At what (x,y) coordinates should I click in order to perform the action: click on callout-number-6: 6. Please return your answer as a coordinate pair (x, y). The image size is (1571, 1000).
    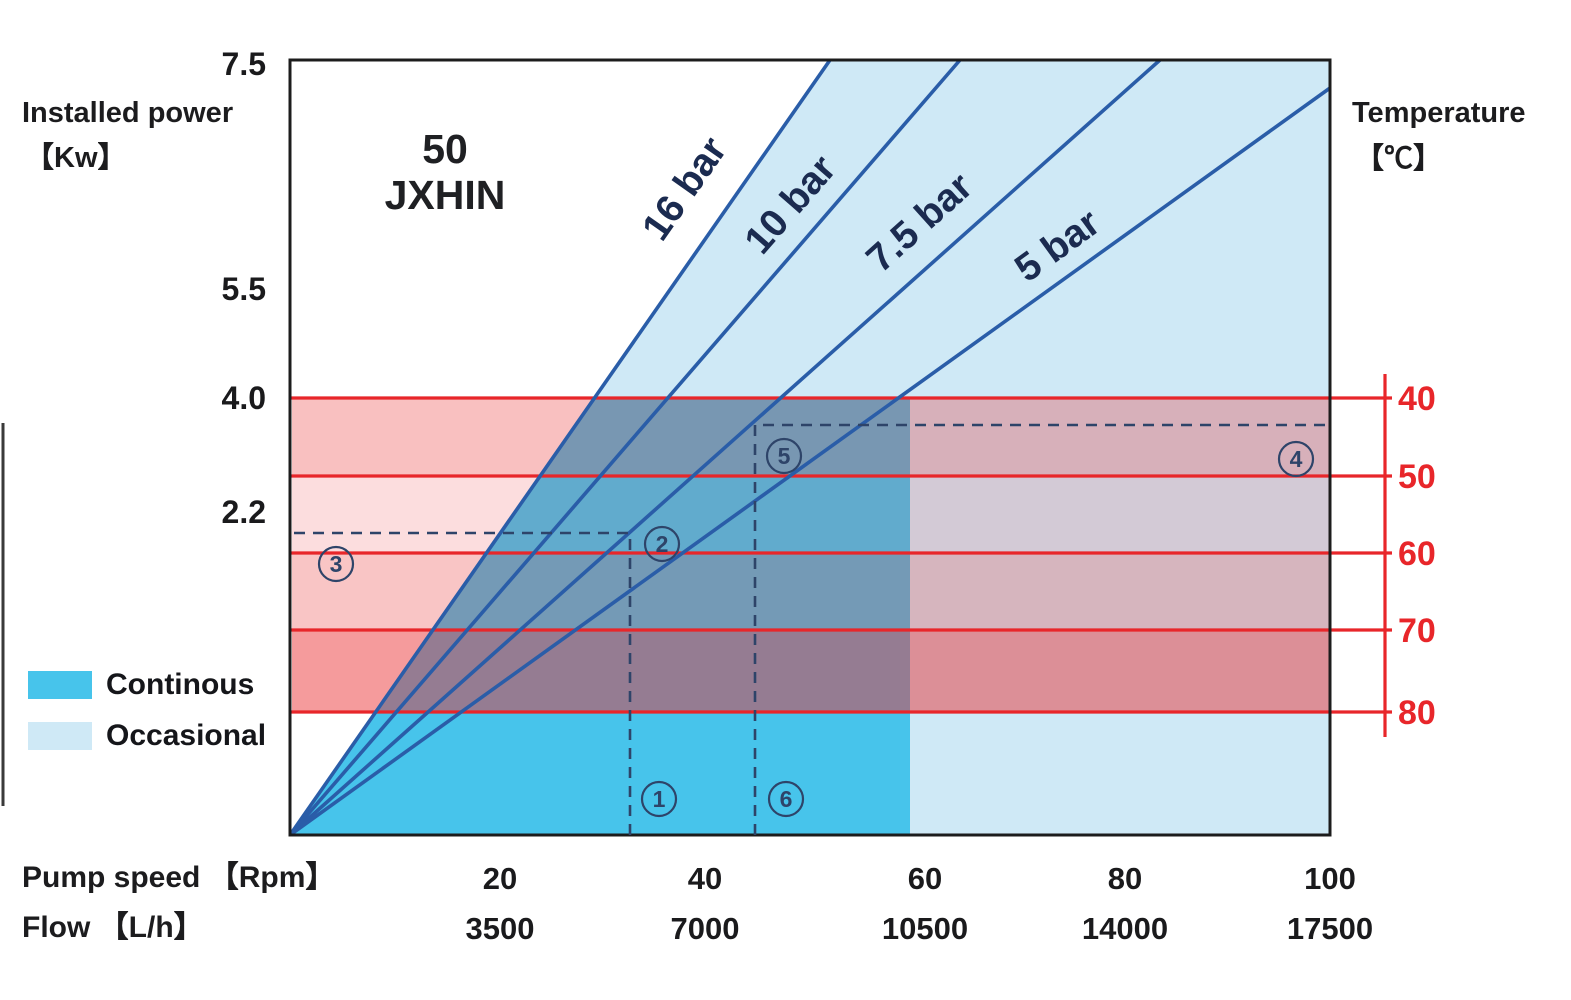
    Looking at the image, I should click on (786, 799).